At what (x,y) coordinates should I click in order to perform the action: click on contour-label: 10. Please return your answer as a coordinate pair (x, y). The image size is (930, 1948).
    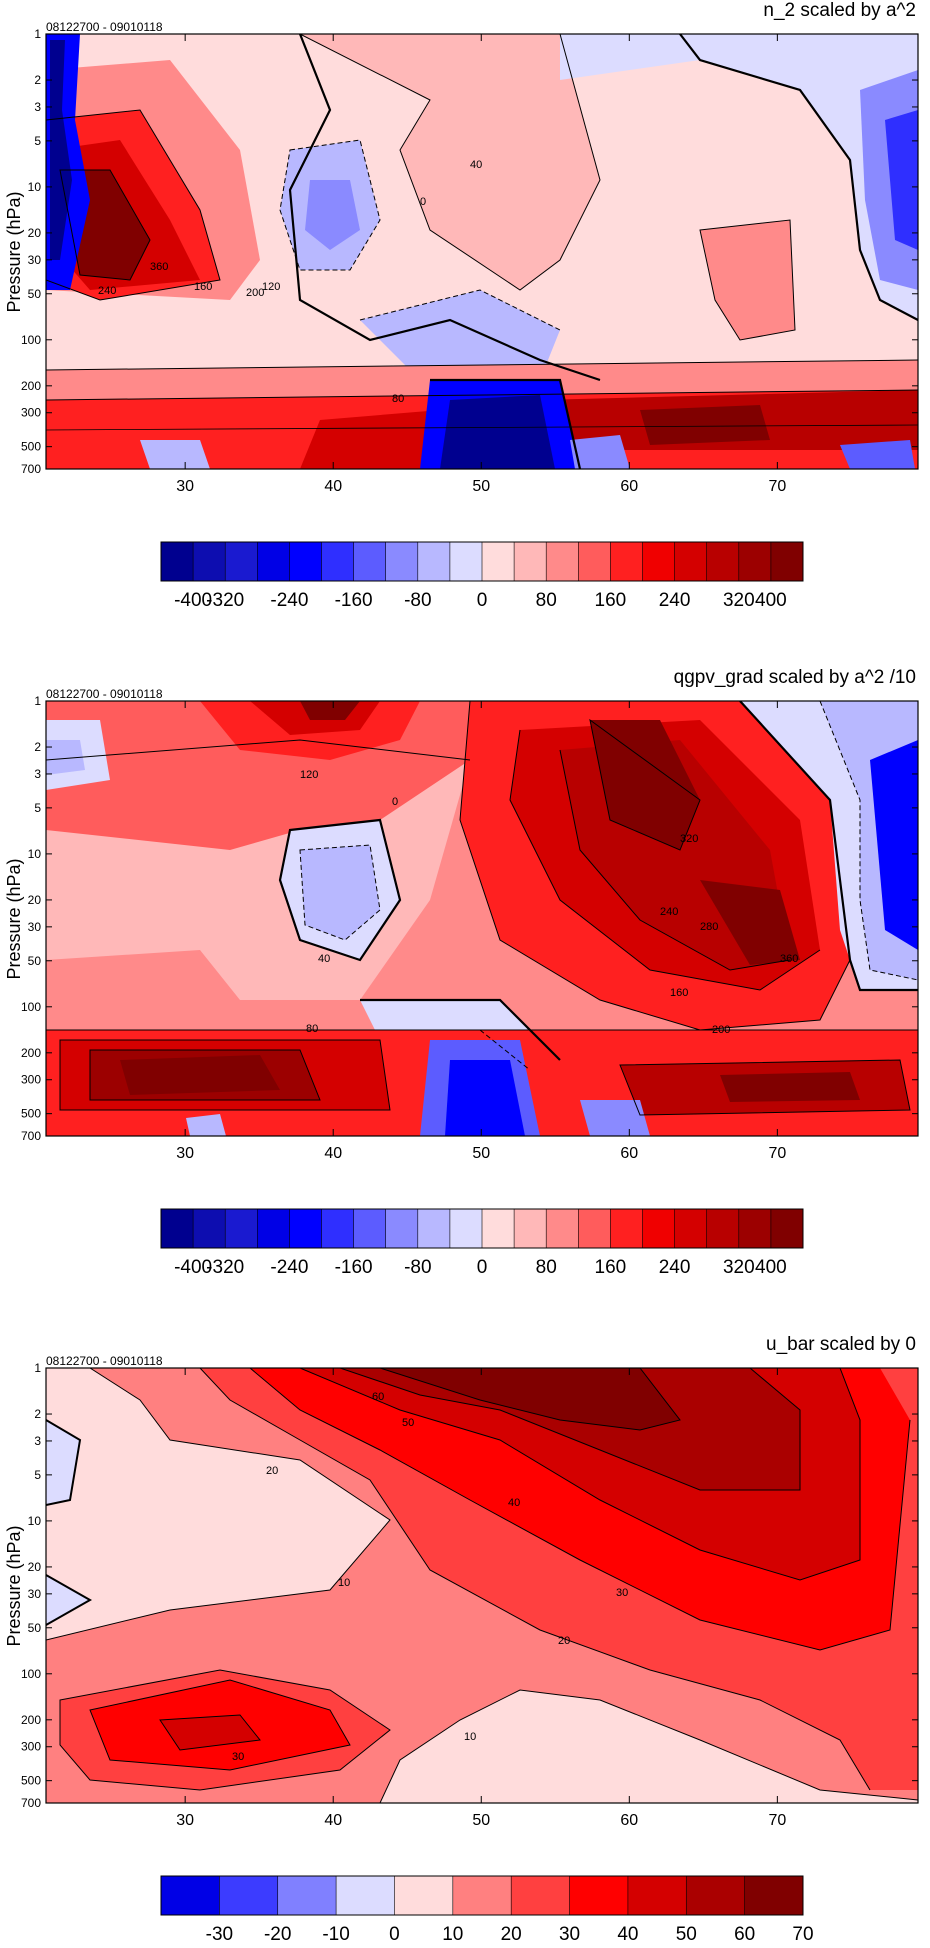
    Looking at the image, I should click on (344, 1583).